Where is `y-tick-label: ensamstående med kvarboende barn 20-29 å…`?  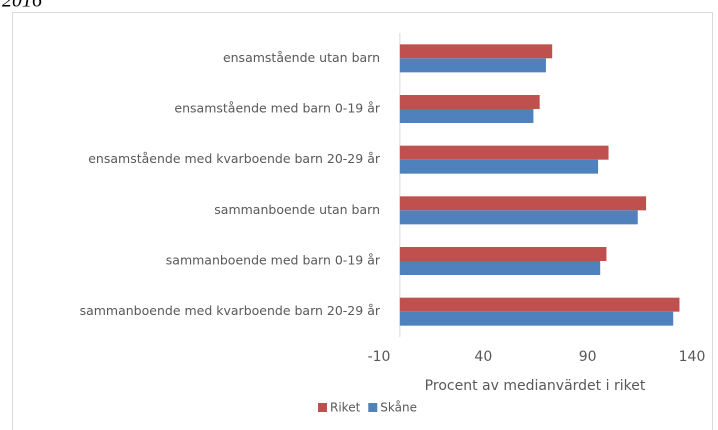
y-tick-label: ensamstående med kvarboende barn 20-29 å… is located at coordinates (234, 158).